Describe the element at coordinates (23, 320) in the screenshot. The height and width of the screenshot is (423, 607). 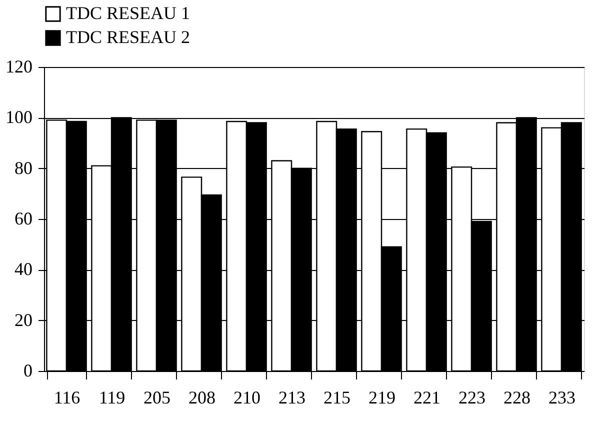
I see `y-tick-label: 20` at that location.